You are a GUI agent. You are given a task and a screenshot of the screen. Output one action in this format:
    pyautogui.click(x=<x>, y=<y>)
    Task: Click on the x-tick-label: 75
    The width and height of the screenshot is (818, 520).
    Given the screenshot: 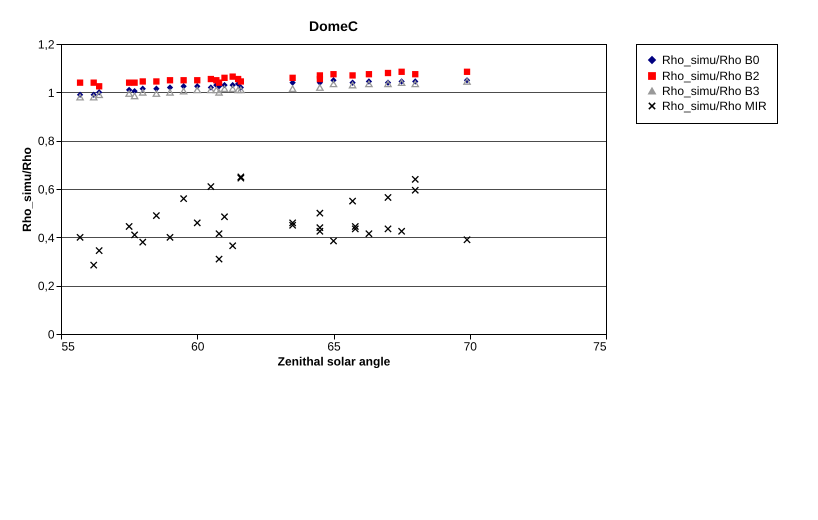 What is the action you would take?
    pyautogui.click(x=600, y=347)
    